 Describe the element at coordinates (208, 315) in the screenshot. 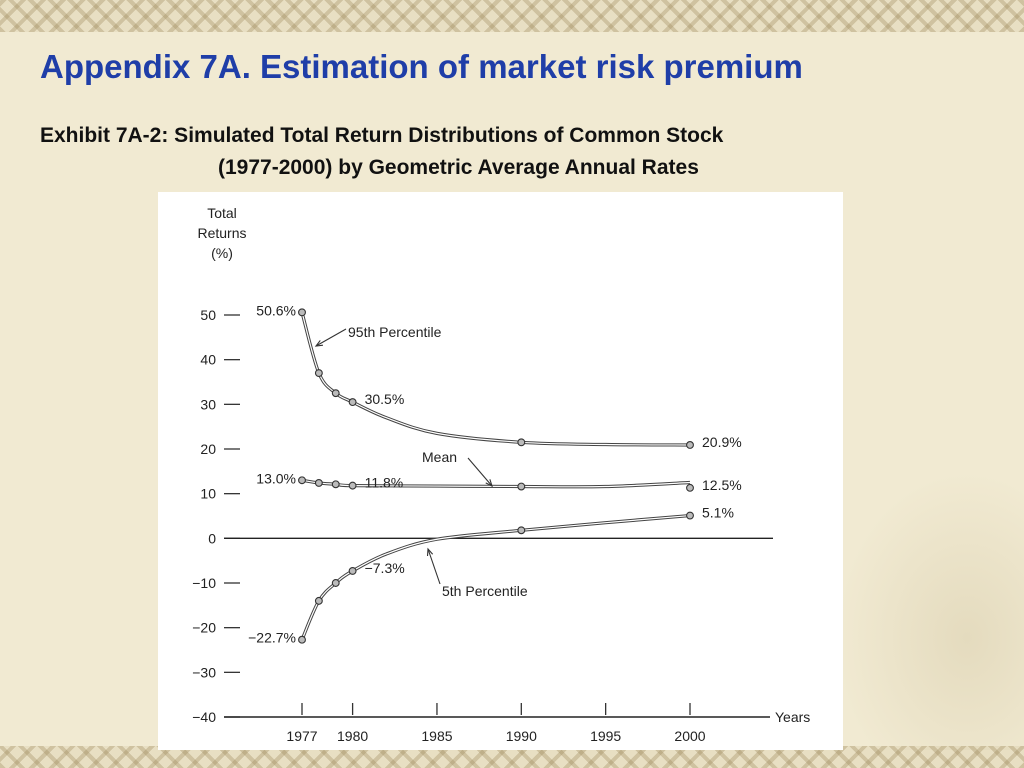

I see `y-tick-label: 50` at that location.